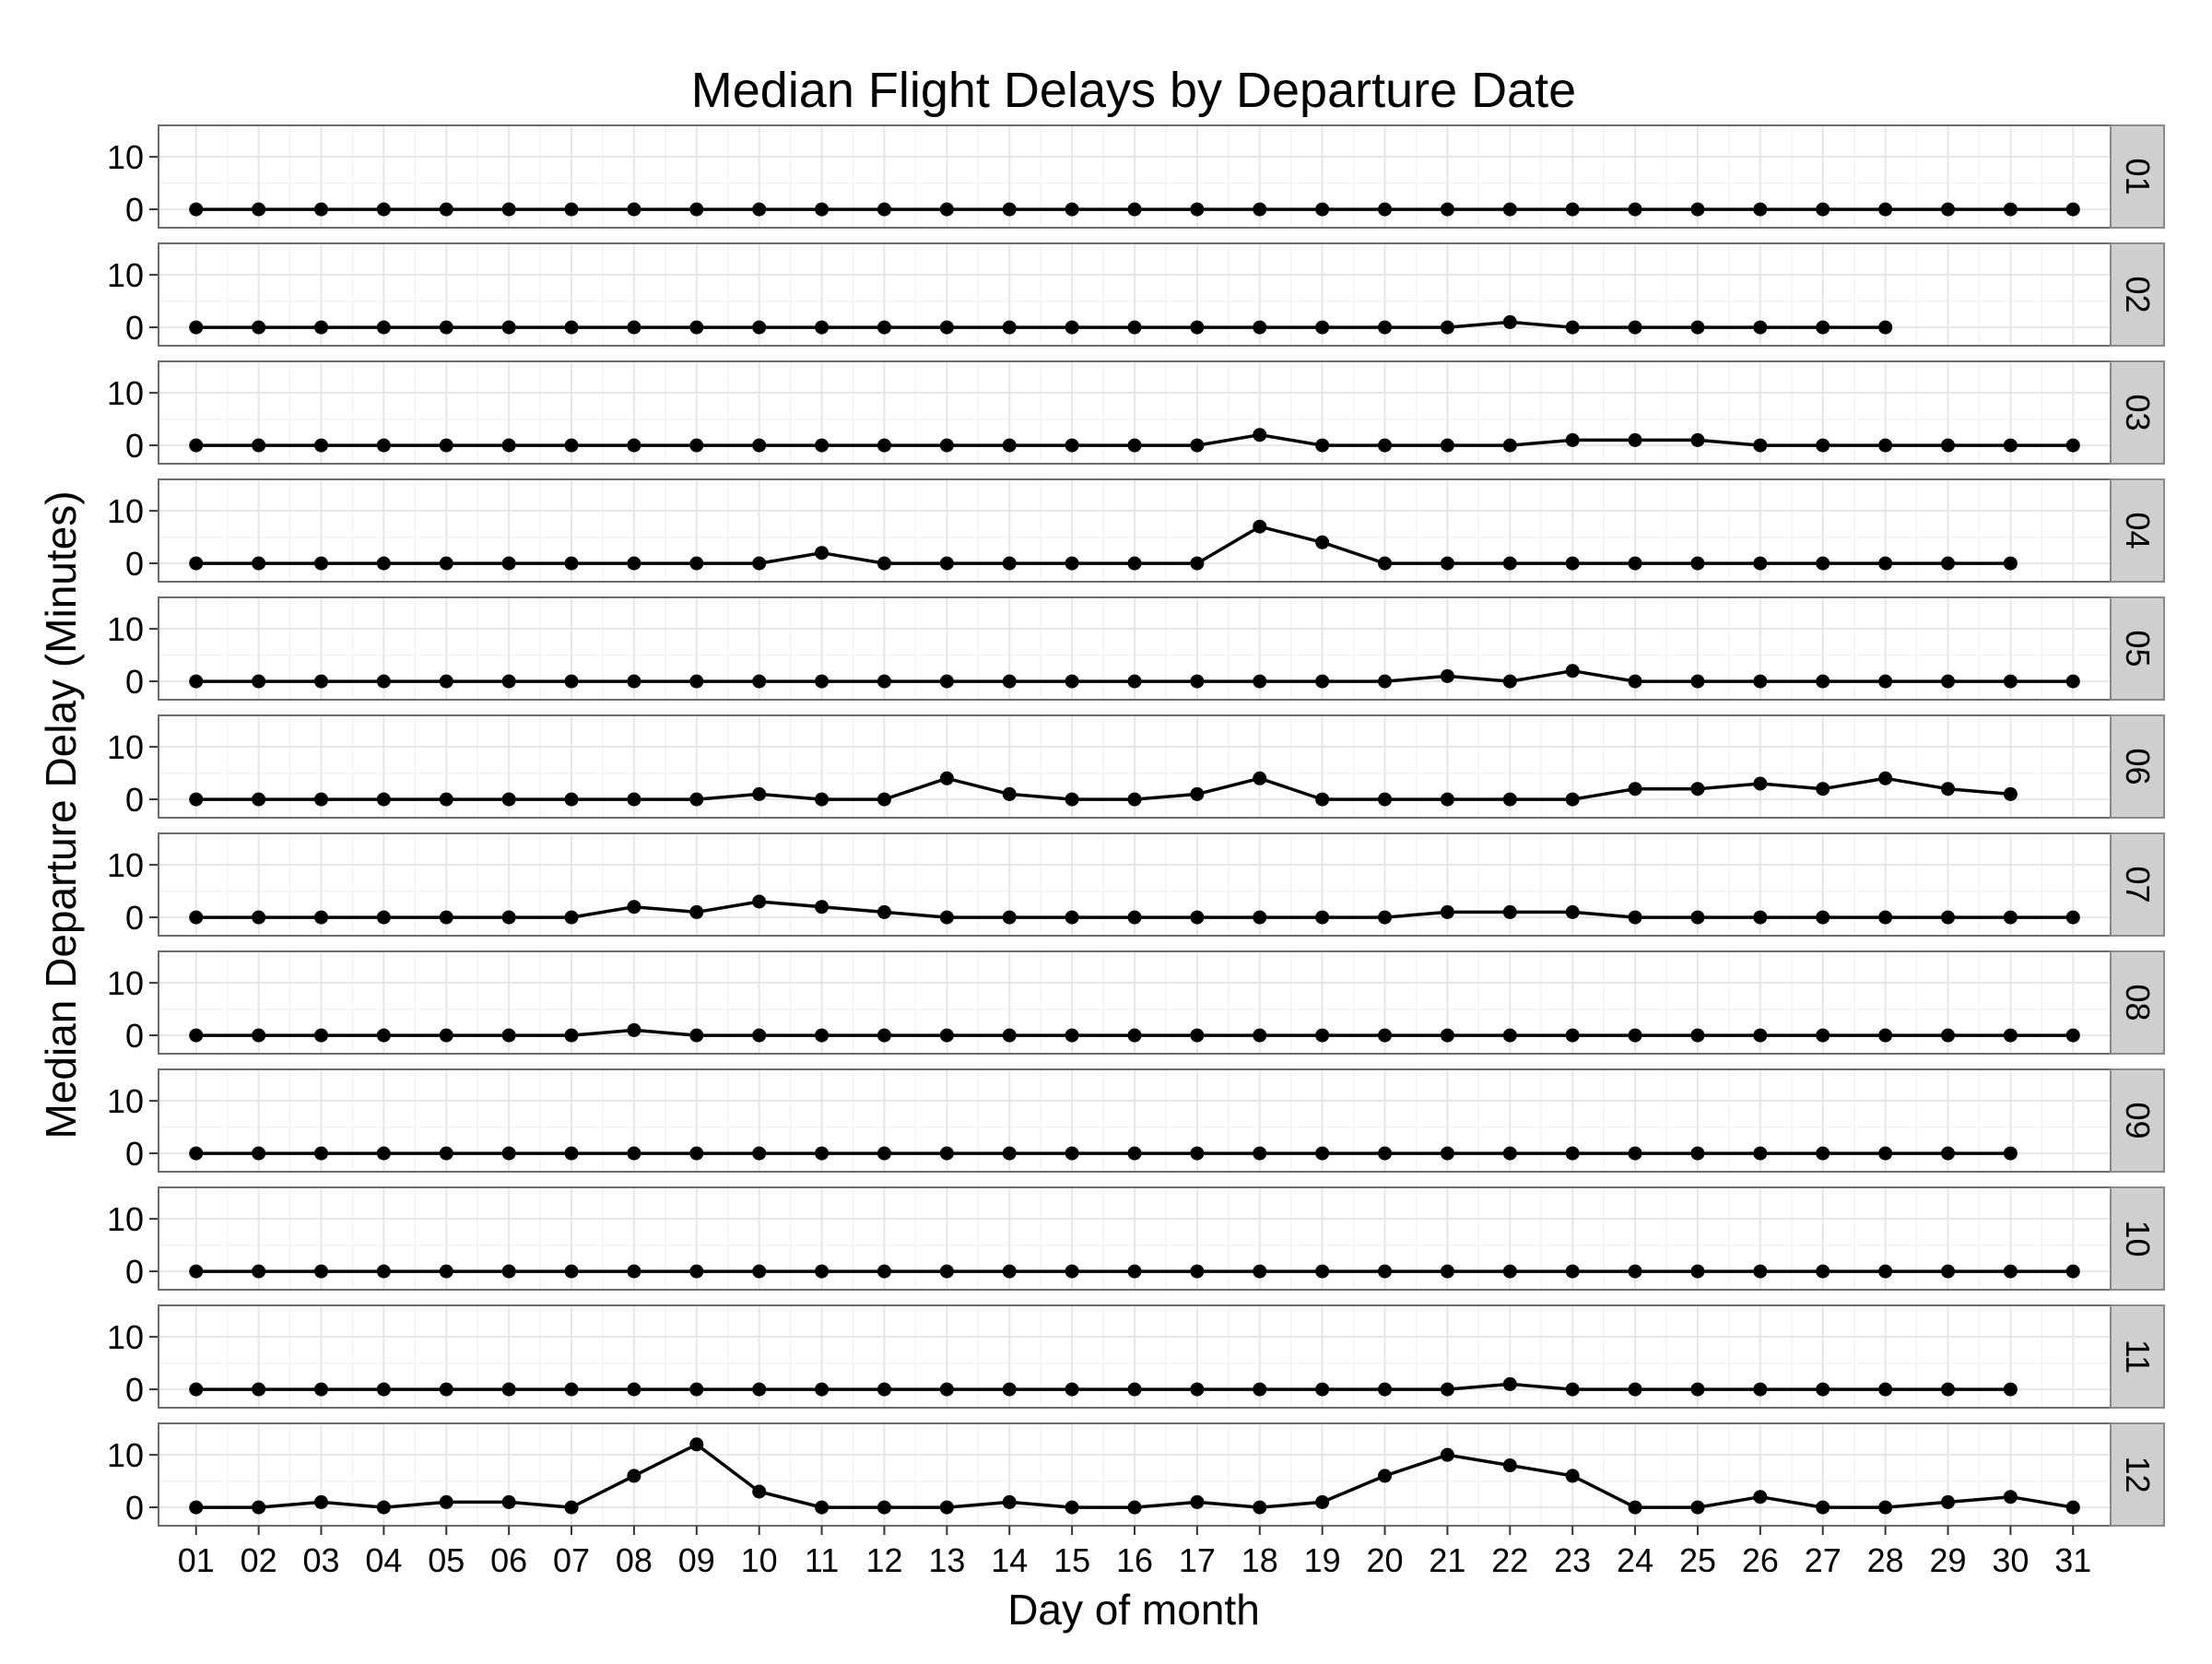  Describe the element at coordinates (446, 1560) in the screenshot. I see `x-tick-label: 05` at that location.